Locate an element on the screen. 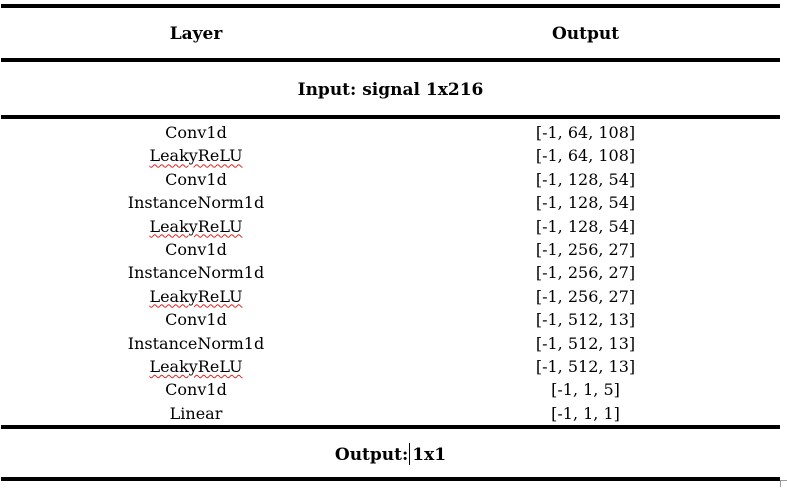 The width and height of the screenshot is (787, 488). table-row: Linear [-1, 1, 1] is located at coordinates (390, 413).